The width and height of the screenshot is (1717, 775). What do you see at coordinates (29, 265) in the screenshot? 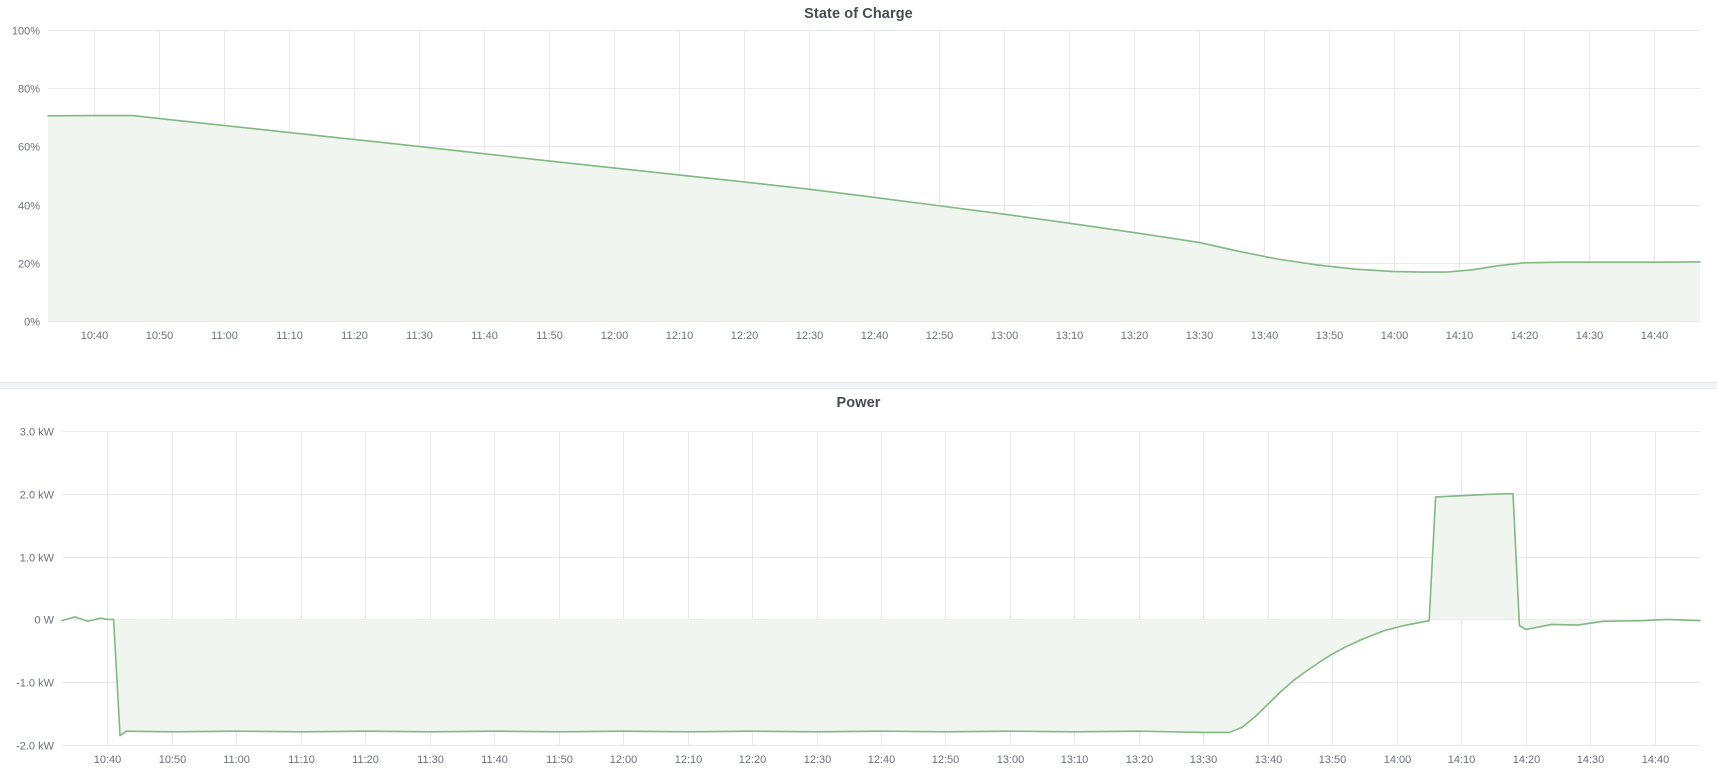
I see `y-tick-label: 20%` at bounding box center [29, 265].